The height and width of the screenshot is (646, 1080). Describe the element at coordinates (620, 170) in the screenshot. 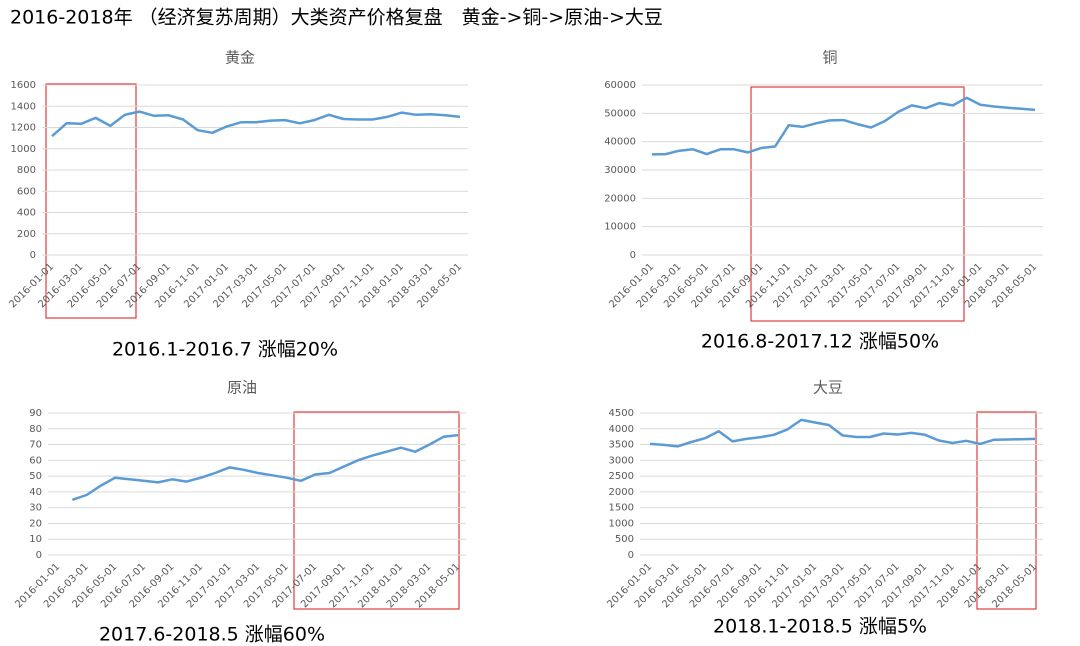

I see `y-tick-label: 30000` at that location.